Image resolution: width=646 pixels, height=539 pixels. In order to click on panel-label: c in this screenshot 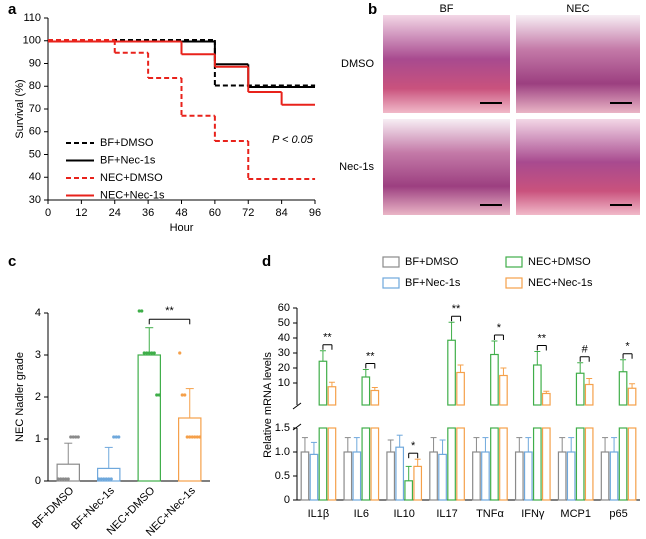, I will do `click(12, 261)`.